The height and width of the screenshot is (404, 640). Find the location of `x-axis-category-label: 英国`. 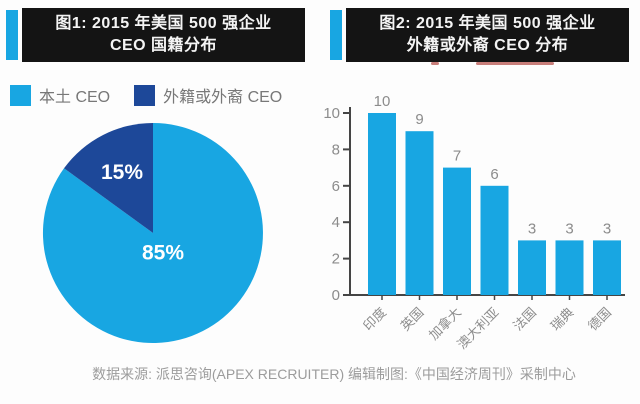

x-axis-category-label: 英国 is located at coordinates (412, 319).